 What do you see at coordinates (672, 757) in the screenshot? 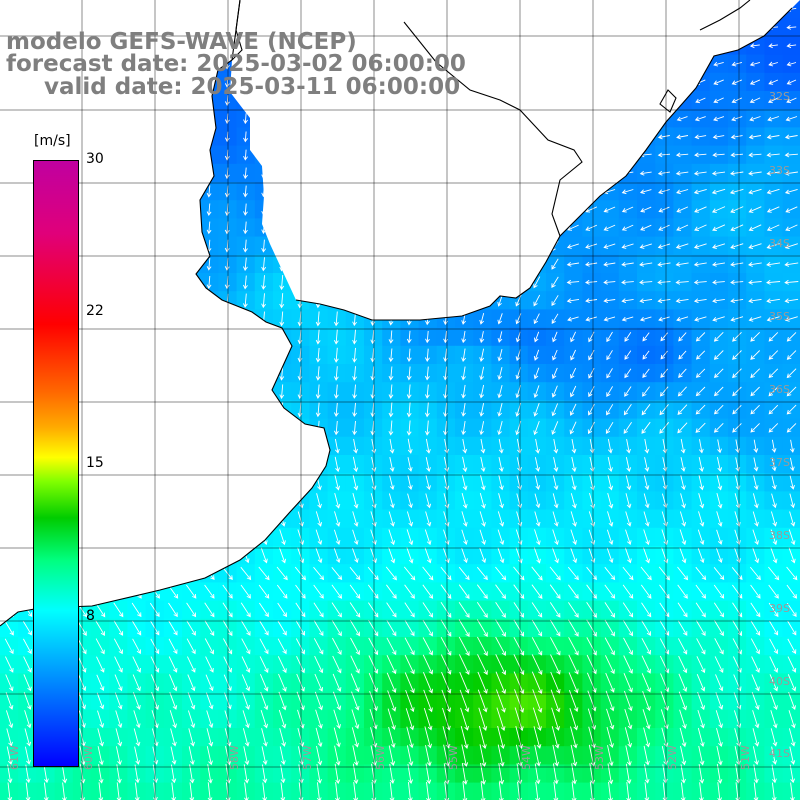
I see `longitude-label: 52W` at bounding box center [672, 757].